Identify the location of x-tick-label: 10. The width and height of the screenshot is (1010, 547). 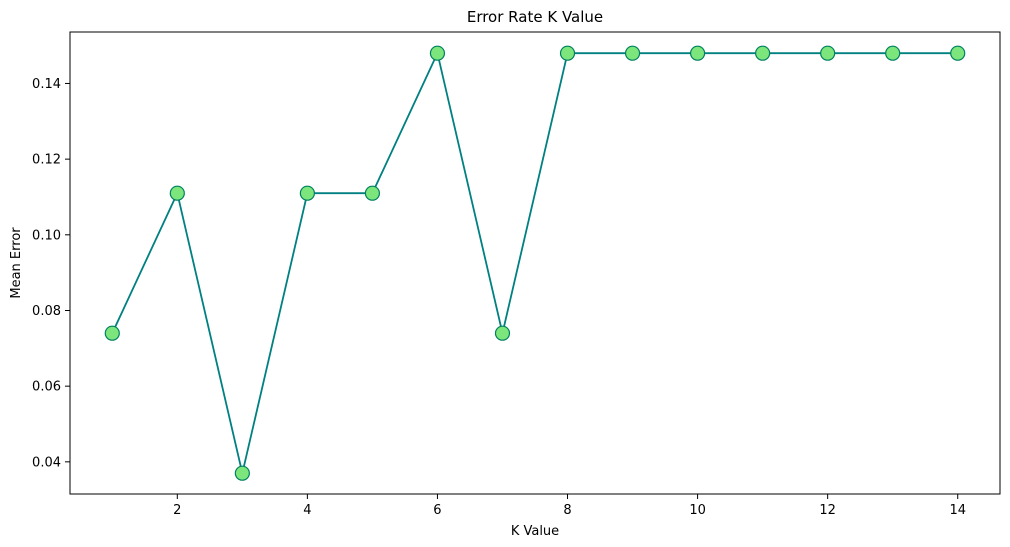
(697, 510).